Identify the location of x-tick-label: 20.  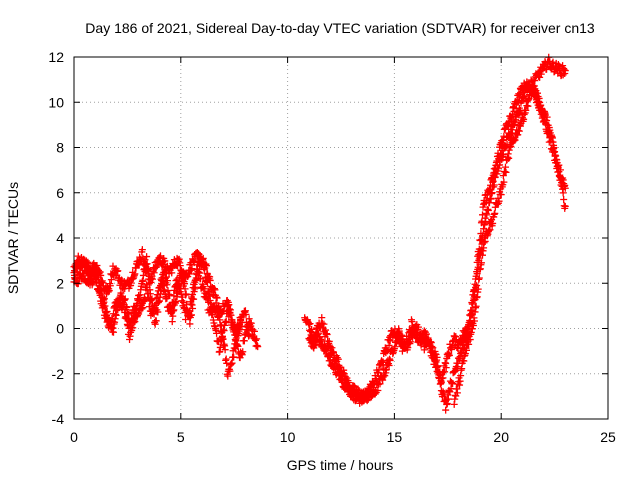
(501, 437).